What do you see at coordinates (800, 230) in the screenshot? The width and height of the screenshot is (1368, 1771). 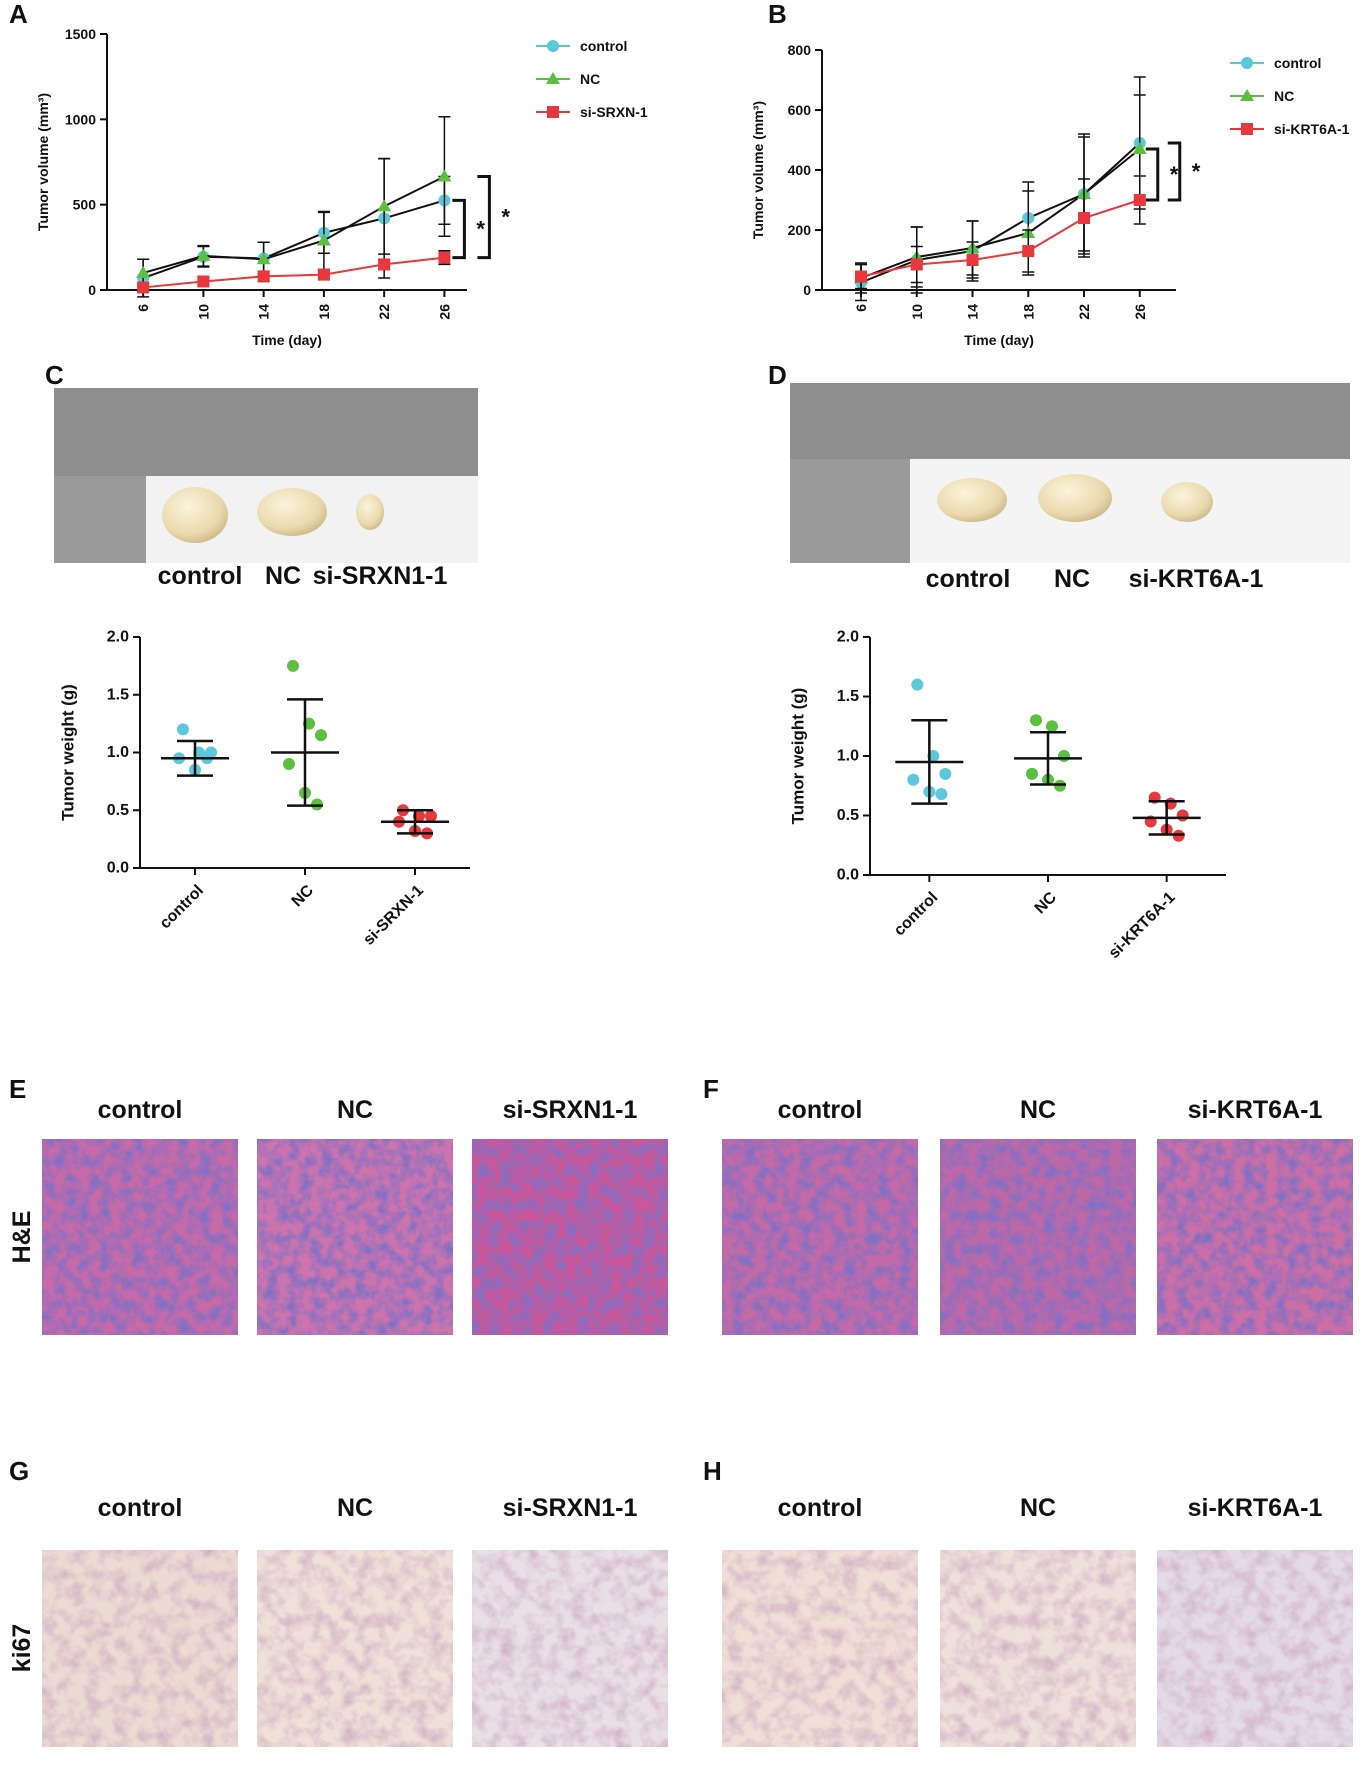 I see `y-tick-label: 200` at bounding box center [800, 230].